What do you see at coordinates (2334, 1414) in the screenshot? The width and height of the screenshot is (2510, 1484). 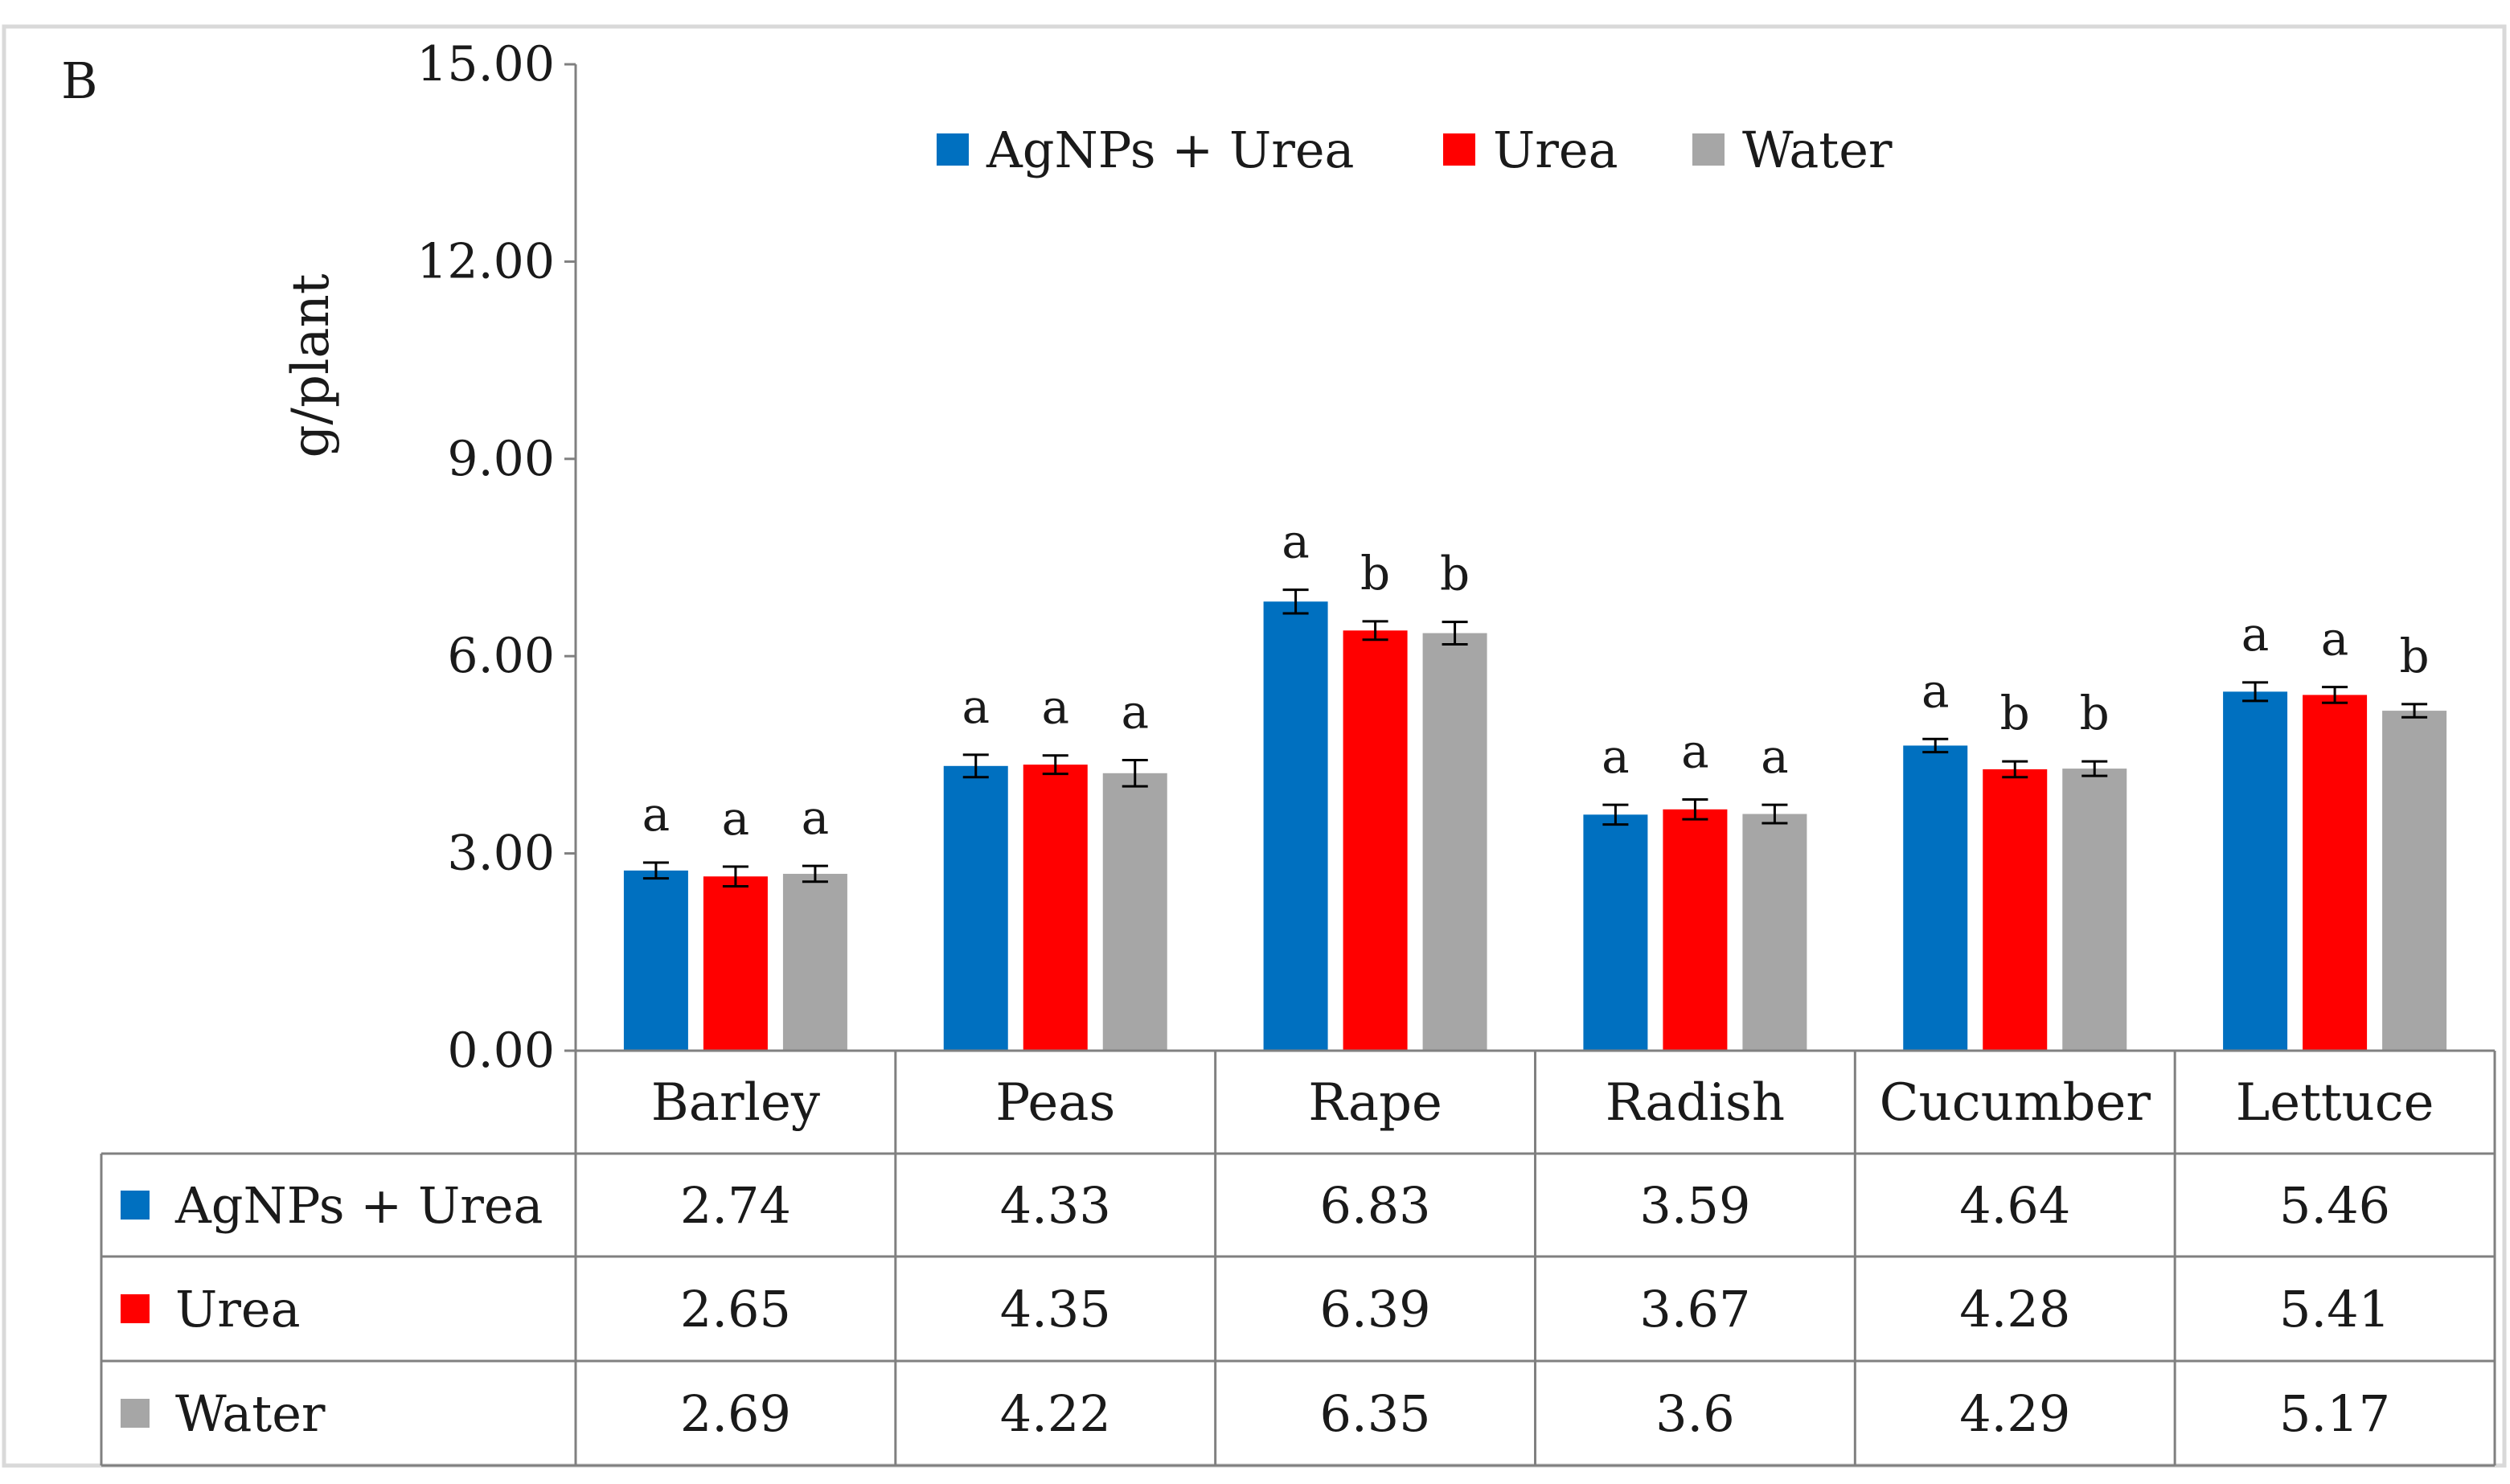 I see `table-cell: 5.17` at bounding box center [2334, 1414].